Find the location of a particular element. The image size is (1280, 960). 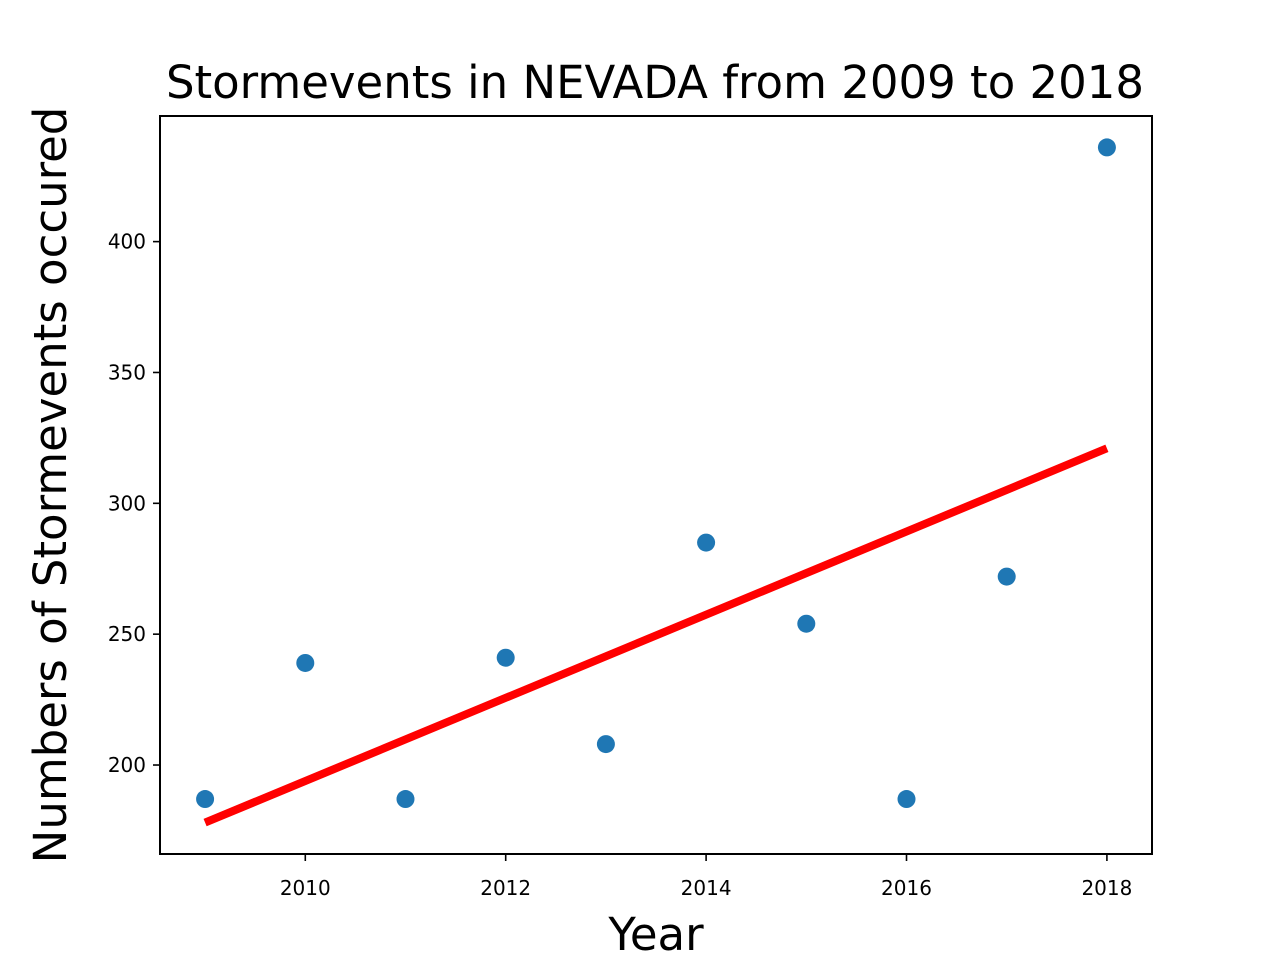

x-tick-label: 2016 is located at coordinates (906, 888).